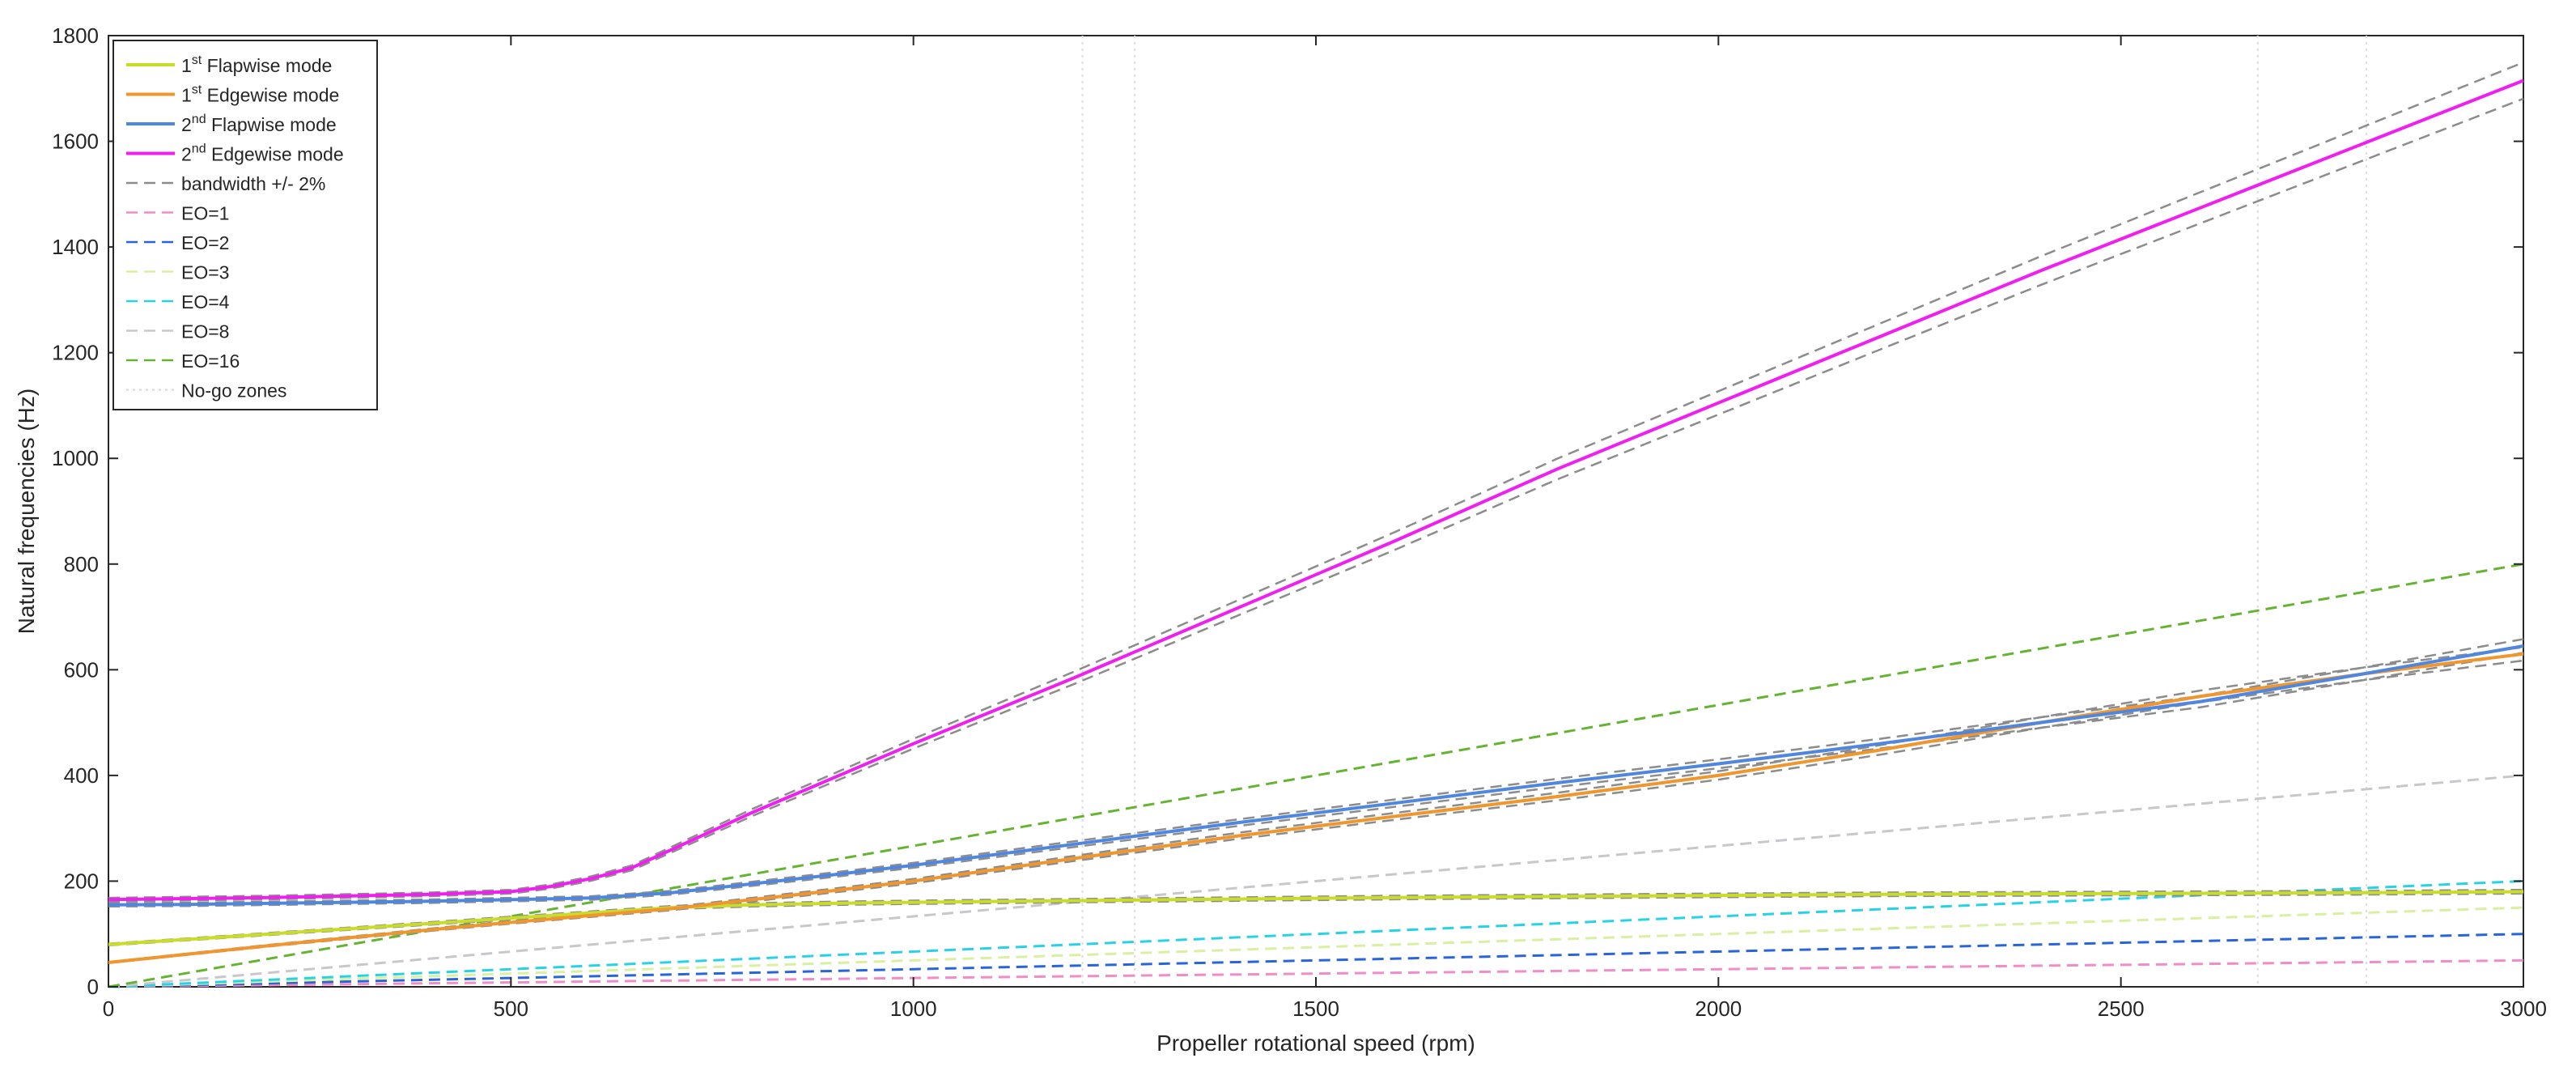 The image size is (2576, 1071). I want to click on x-tick-label: 2000, so click(1718, 1009).